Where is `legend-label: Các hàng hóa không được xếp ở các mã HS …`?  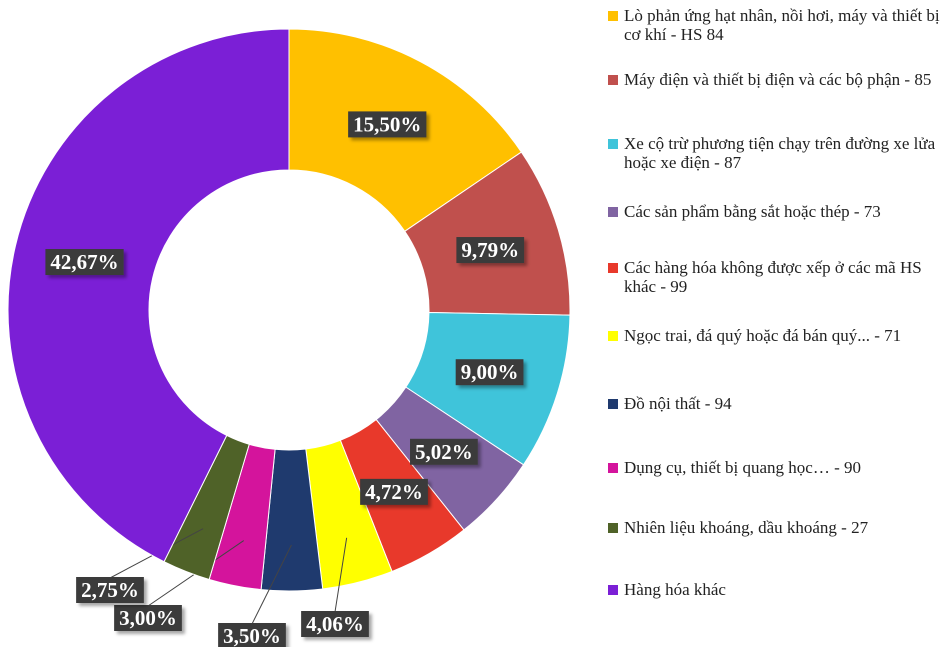
legend-label: Các hàng hóa không được xếp ở các mã HS … is located at coordinates (773, 277).